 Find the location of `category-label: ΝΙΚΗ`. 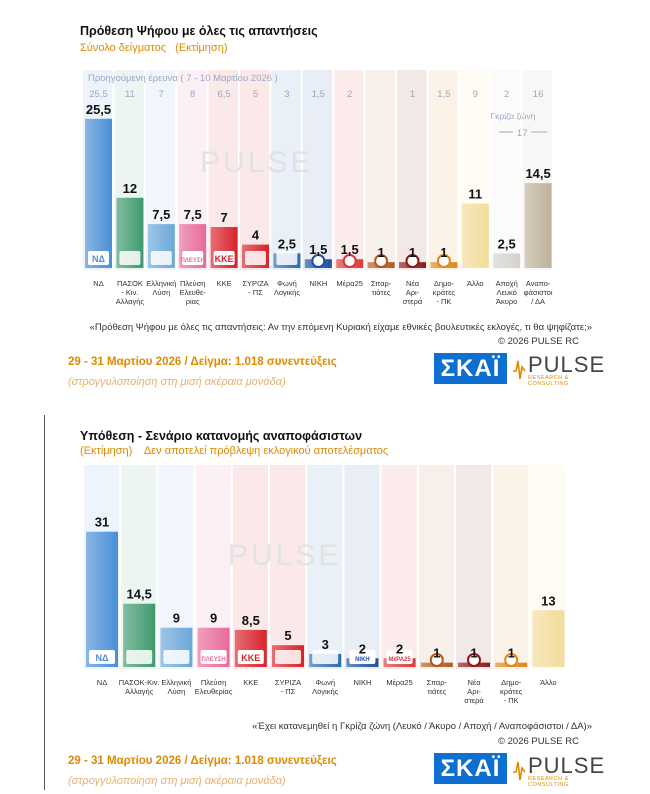

category-label: ΝΙΚΗ is located at coordinates (362, 682).